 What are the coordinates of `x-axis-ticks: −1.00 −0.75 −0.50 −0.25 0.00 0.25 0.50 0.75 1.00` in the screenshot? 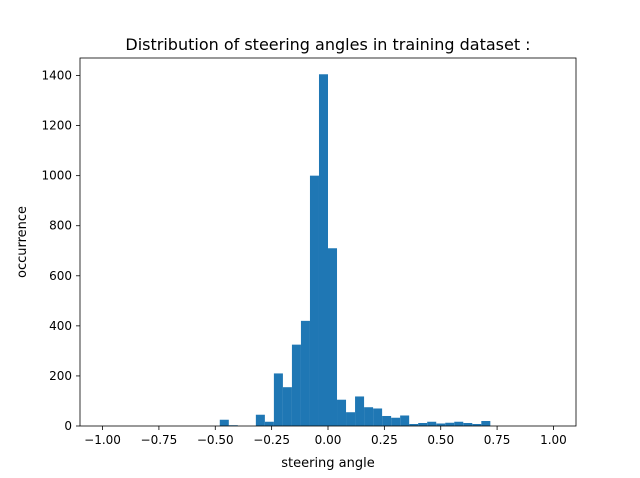 It's located at (325, 436).